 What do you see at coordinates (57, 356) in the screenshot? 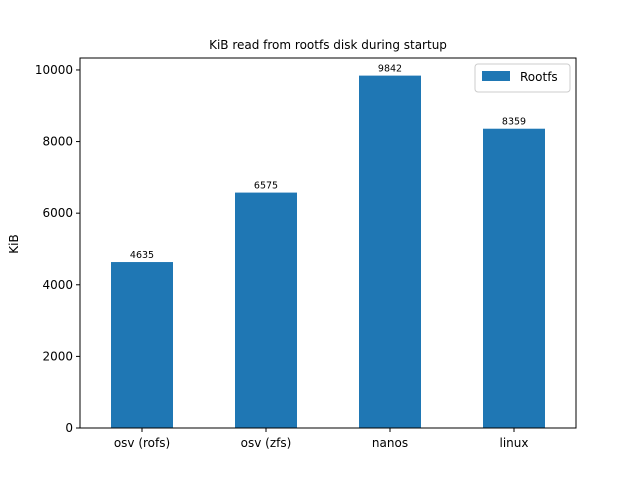
I see `y-tick-label-1: 2000` at bounding box center [57, 356].